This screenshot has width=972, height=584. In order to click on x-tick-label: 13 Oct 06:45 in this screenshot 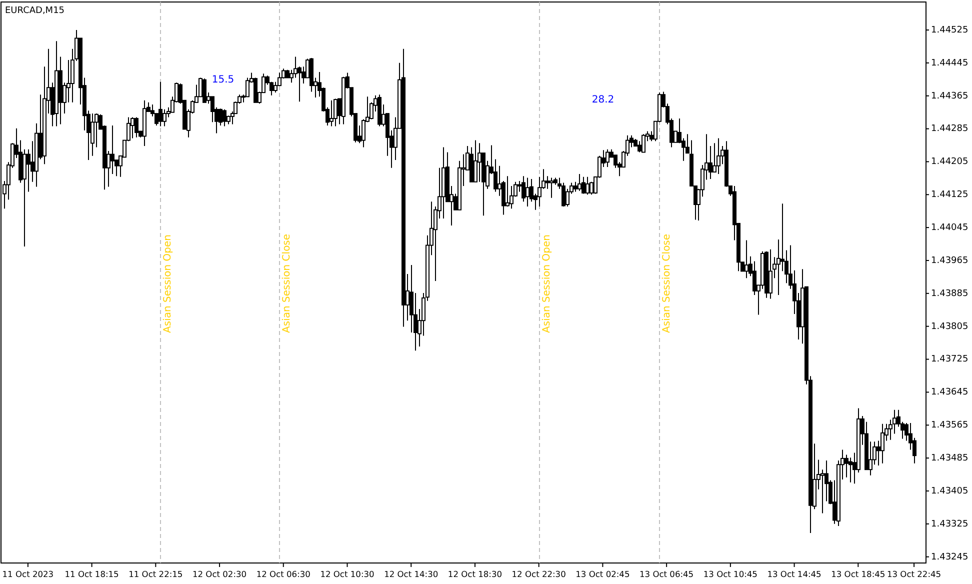, I will do `click(667, 574)`.